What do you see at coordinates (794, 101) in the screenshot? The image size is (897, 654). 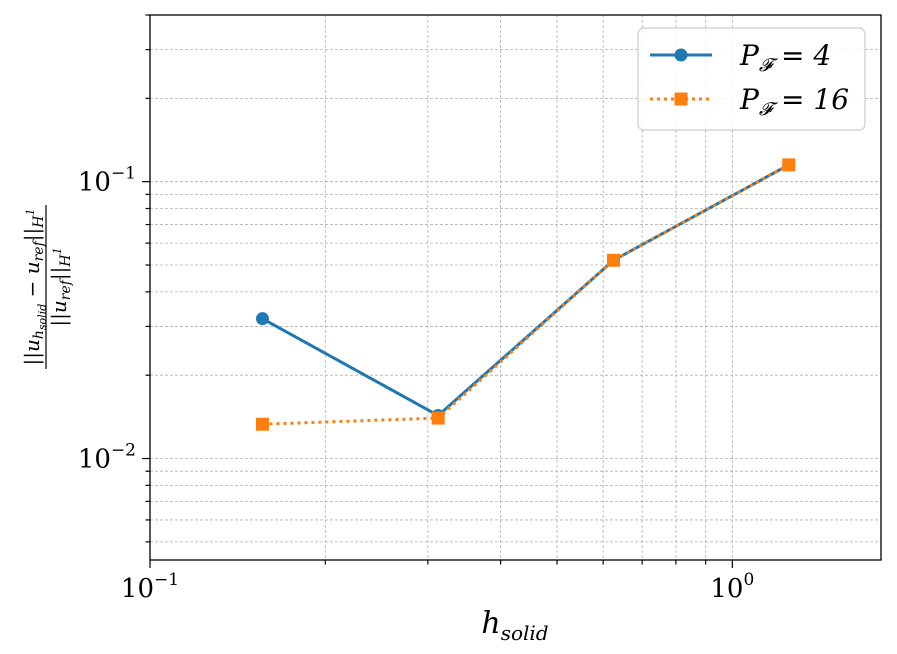 I see `legend-label-series-2: P𝓕 = 16` at bounding box center [794, 101].